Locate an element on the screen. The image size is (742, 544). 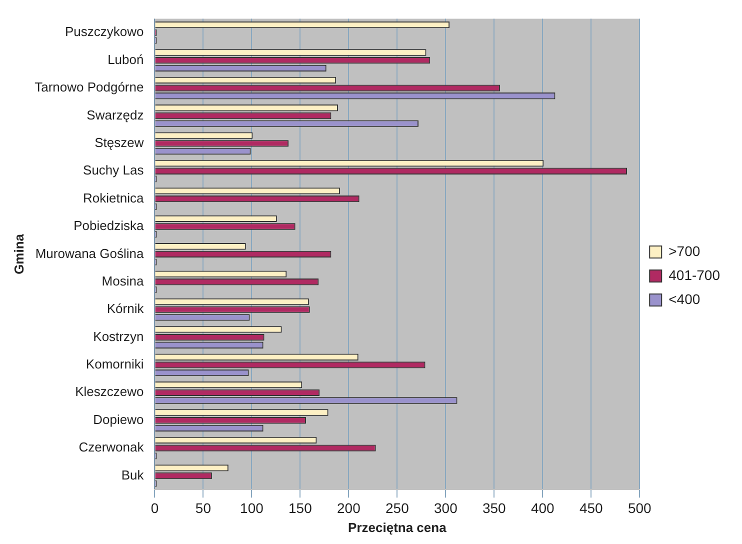
y-tick-label: Mosina is located at coordinates (123, 280).